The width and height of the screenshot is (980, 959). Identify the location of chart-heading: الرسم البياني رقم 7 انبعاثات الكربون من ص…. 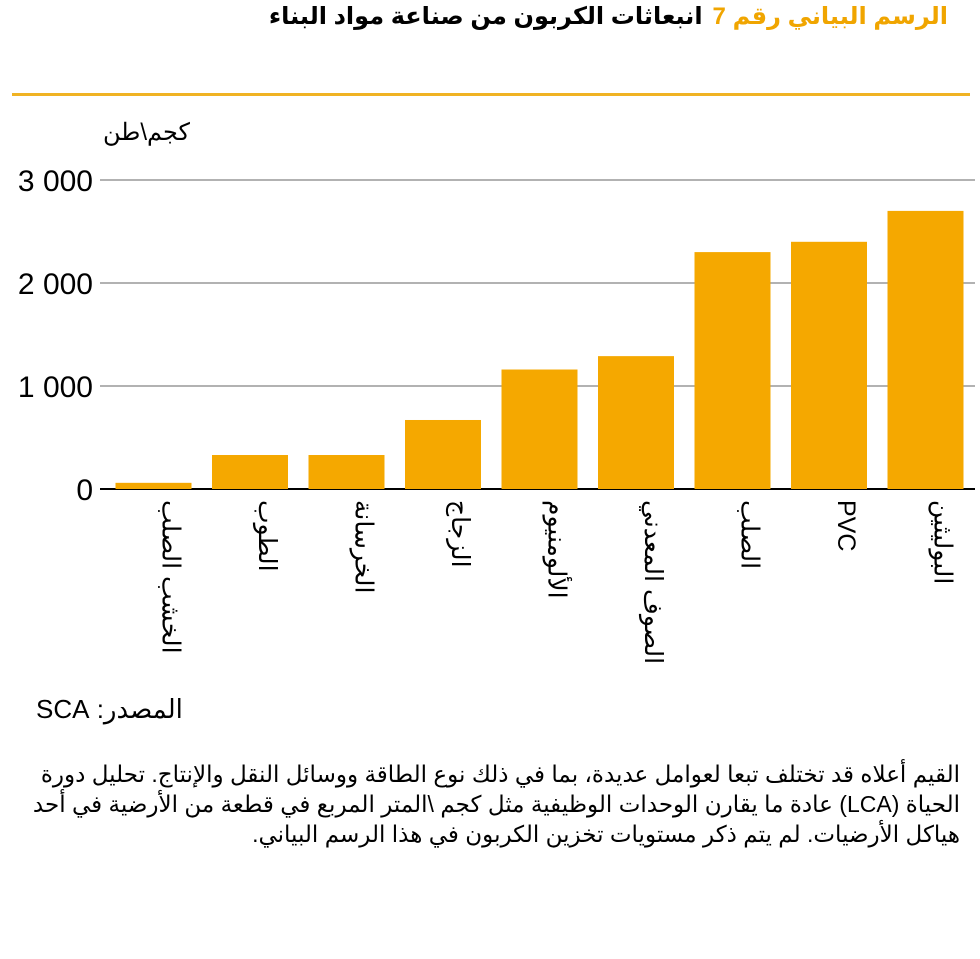
(608, 16).